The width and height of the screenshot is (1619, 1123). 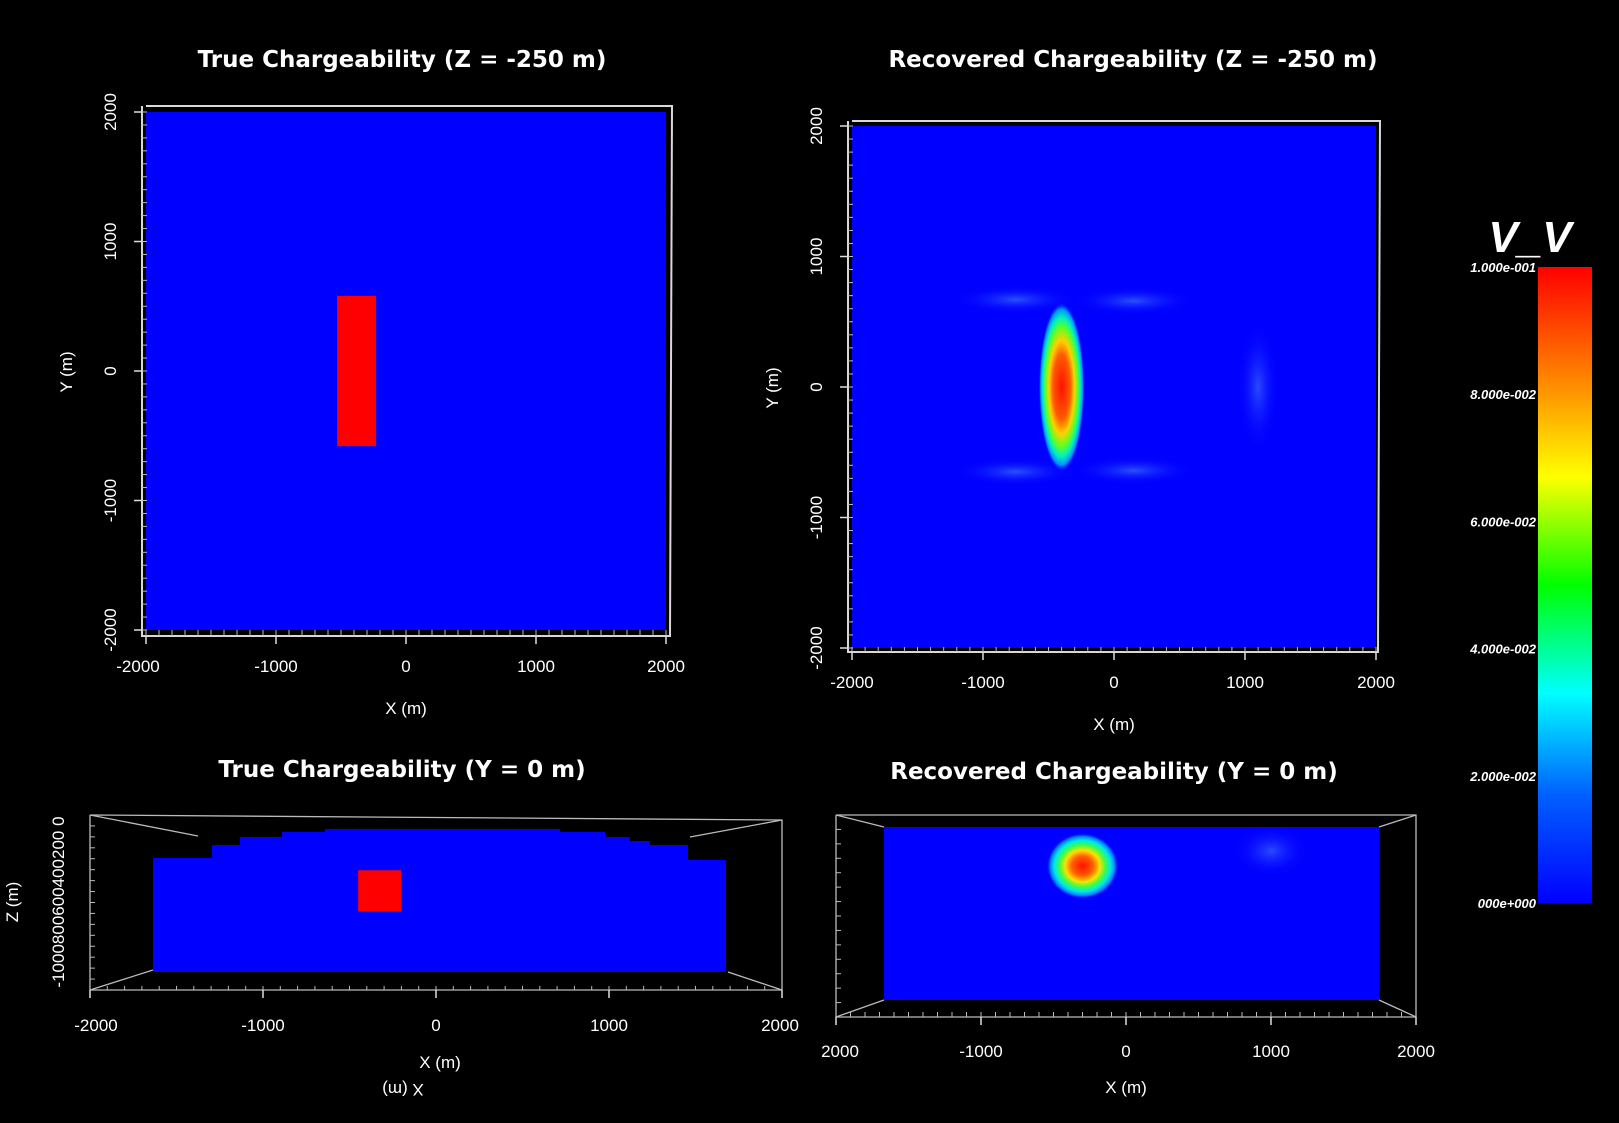 I want to click on colorbar-tick-label: 1.000e-001, so click(x=1503, y=267).